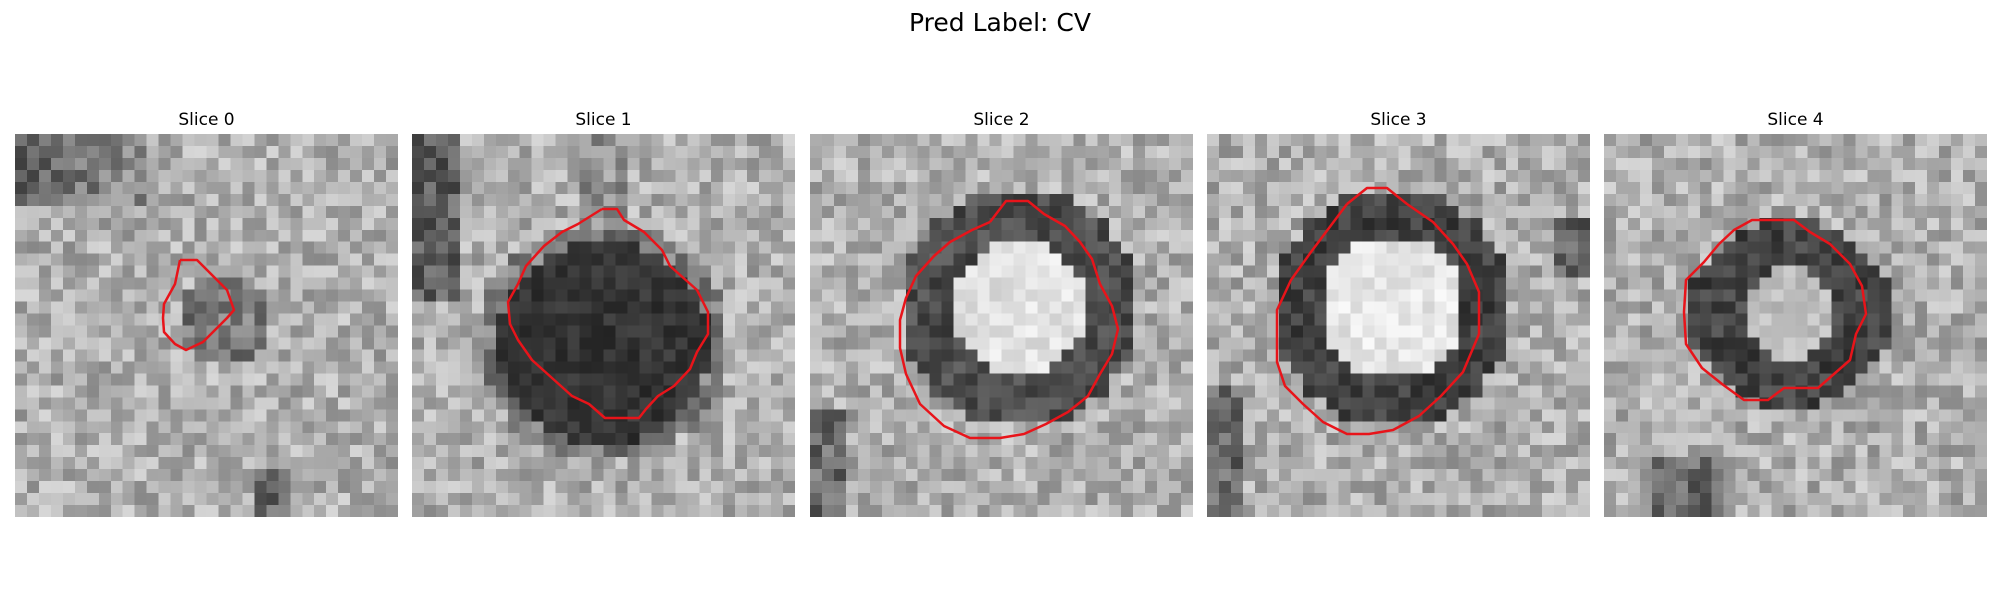 This screenshot has height=600, width=2000. I want to click on slice-title: Slice 1, so click(603, 120).